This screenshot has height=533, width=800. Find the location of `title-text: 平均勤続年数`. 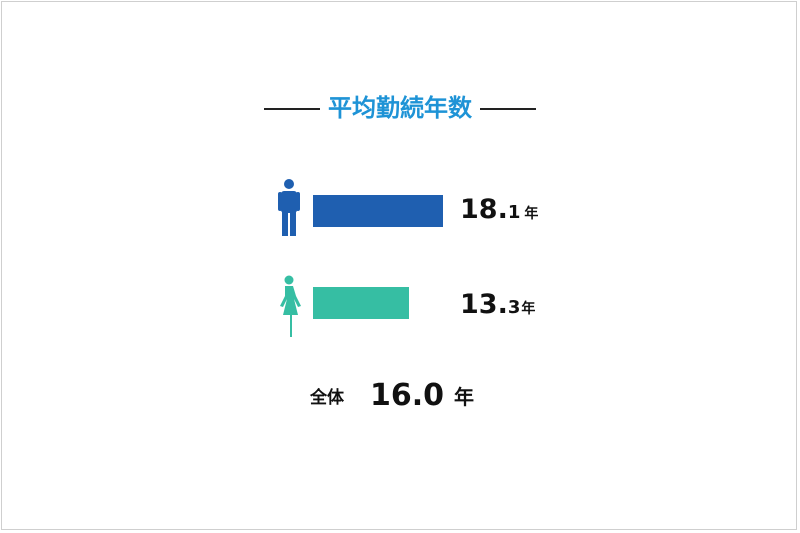

title-text: 平均勤続年数 is located at coordinates (400, 108).